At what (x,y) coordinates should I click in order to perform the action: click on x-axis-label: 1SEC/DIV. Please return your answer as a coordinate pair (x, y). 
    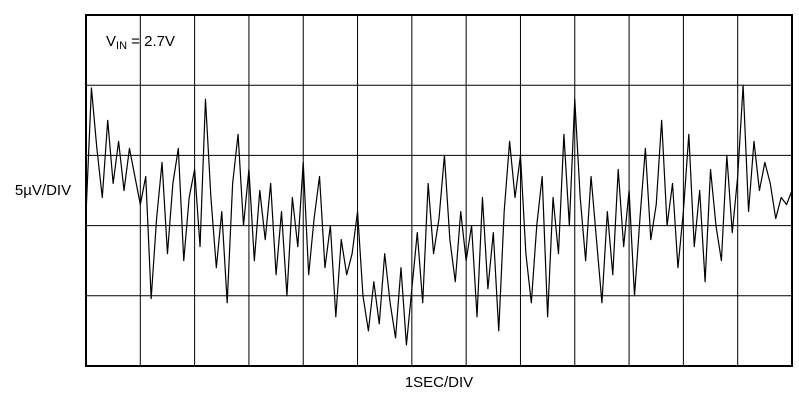
    Looking at the image, I should click on (439, 382).